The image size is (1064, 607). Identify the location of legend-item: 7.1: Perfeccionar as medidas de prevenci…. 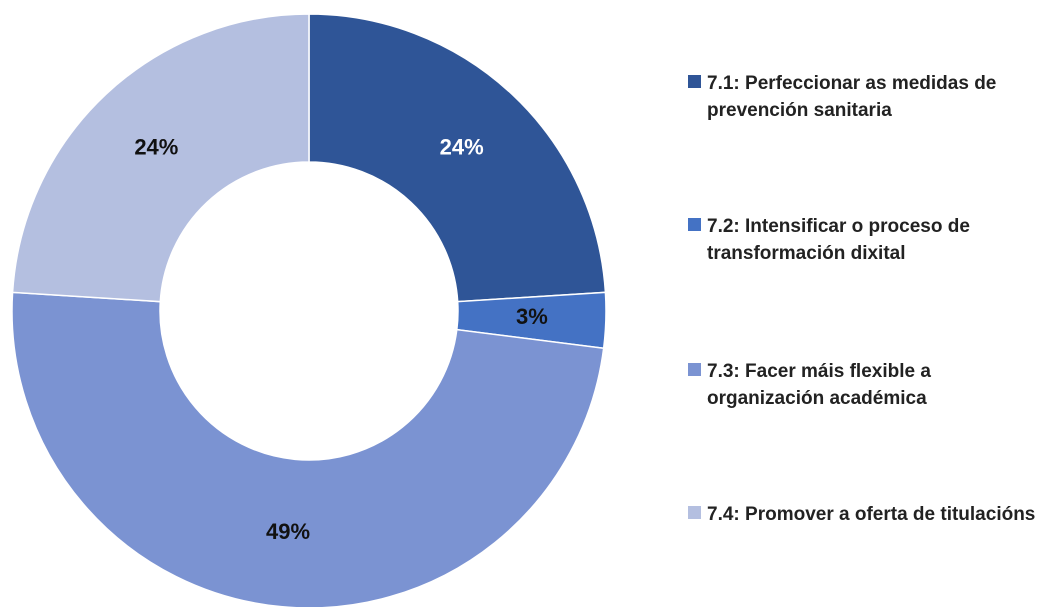
(873, 97).